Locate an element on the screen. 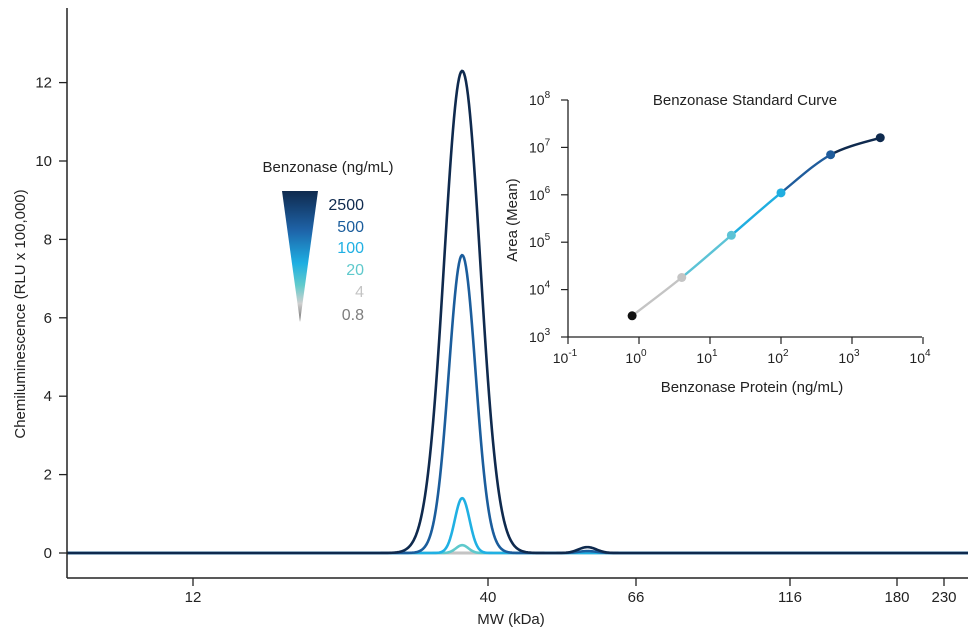 This screenshot has width=968, height=630. y-tick-label: 12 is located at coordinates (43, 83).